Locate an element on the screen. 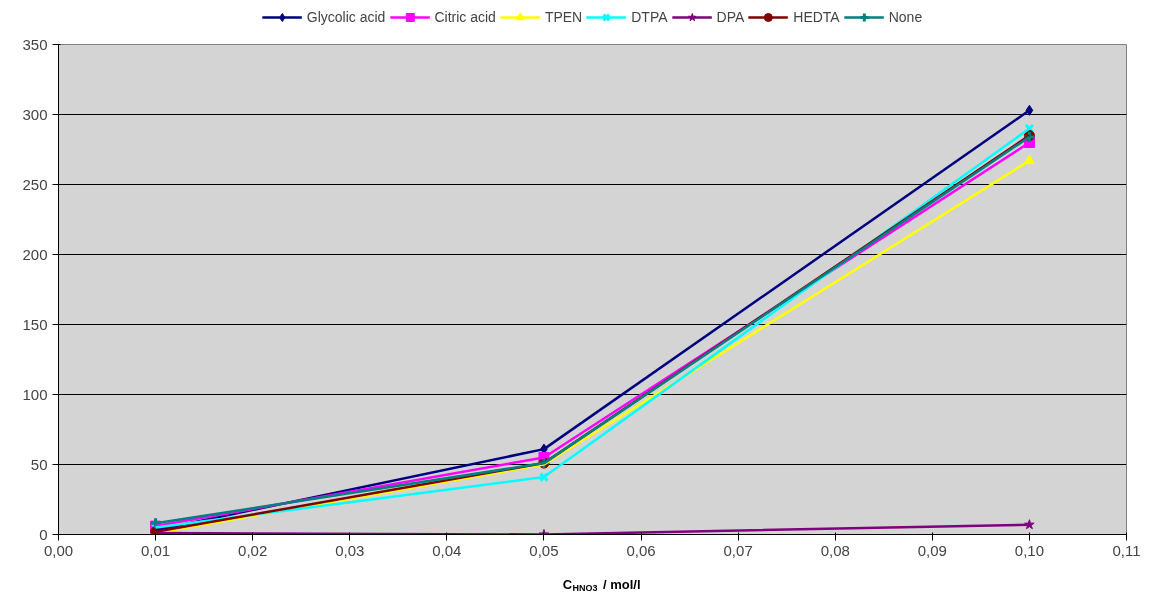 The height and width of the screenshot is (616, 1152). x-tick-label: 0,02 is located at coordinates (253, 550).